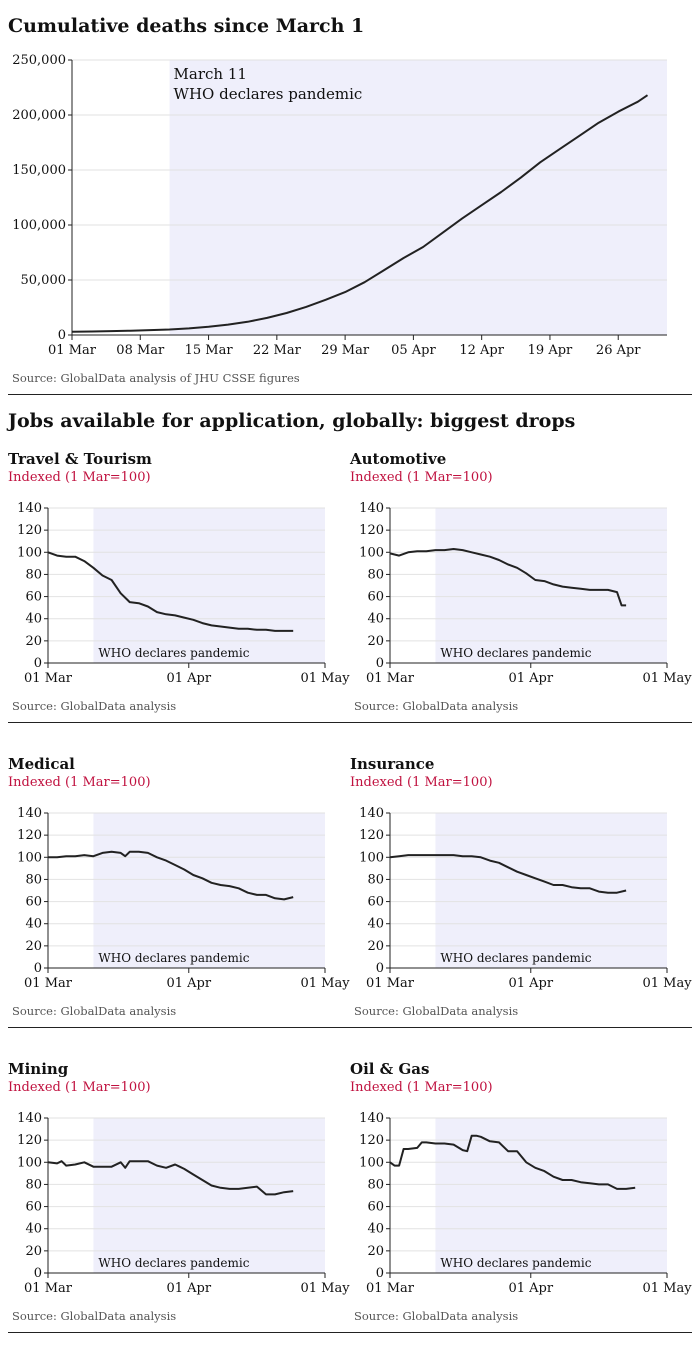 This screenshot has height=1349, width=700. Describe the element at coordinates (481, 350) in the screenshot. I see `x-tick-label: 12 Apr` at that location.